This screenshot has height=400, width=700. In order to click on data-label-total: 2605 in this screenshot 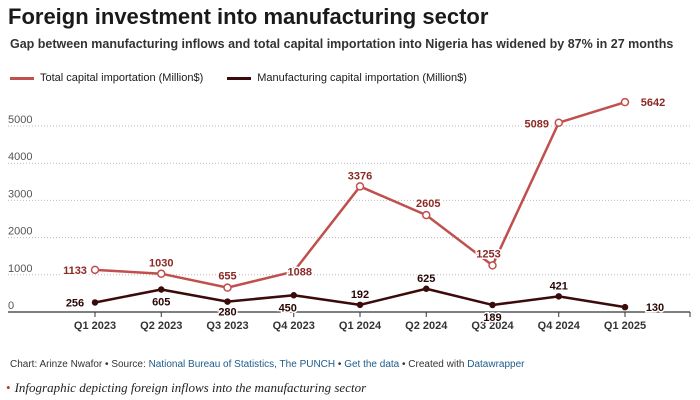, I will do `click(428, 204)`.